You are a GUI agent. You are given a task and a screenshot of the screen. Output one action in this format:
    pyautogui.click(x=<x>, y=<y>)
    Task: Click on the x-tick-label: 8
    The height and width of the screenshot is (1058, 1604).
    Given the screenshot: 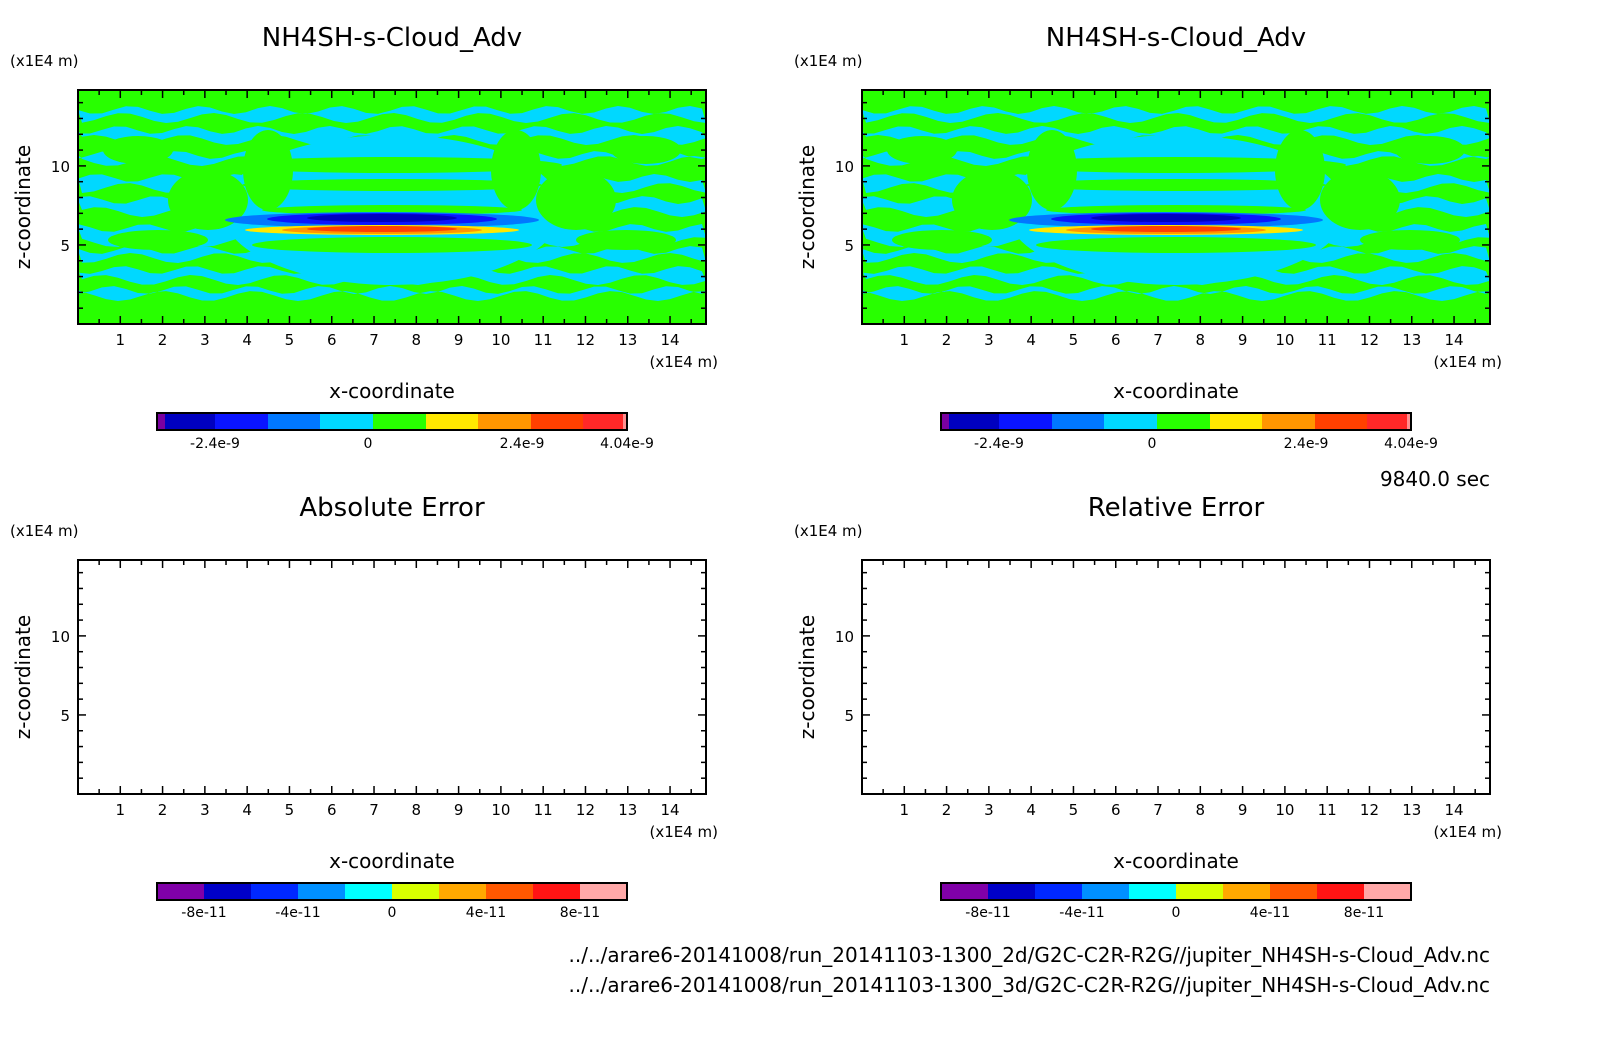 What is the action you would take?
    pyautogui.click(x=1201, y=810)
    